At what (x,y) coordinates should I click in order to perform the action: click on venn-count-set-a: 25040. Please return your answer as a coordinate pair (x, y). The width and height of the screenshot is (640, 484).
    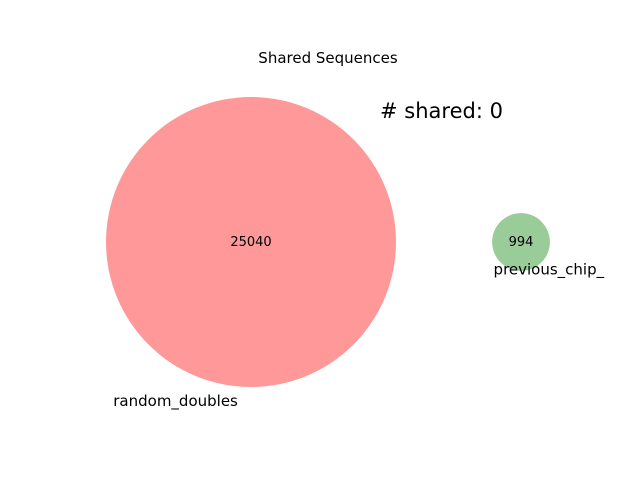
    Looking at the image, I should click on (250, 242).